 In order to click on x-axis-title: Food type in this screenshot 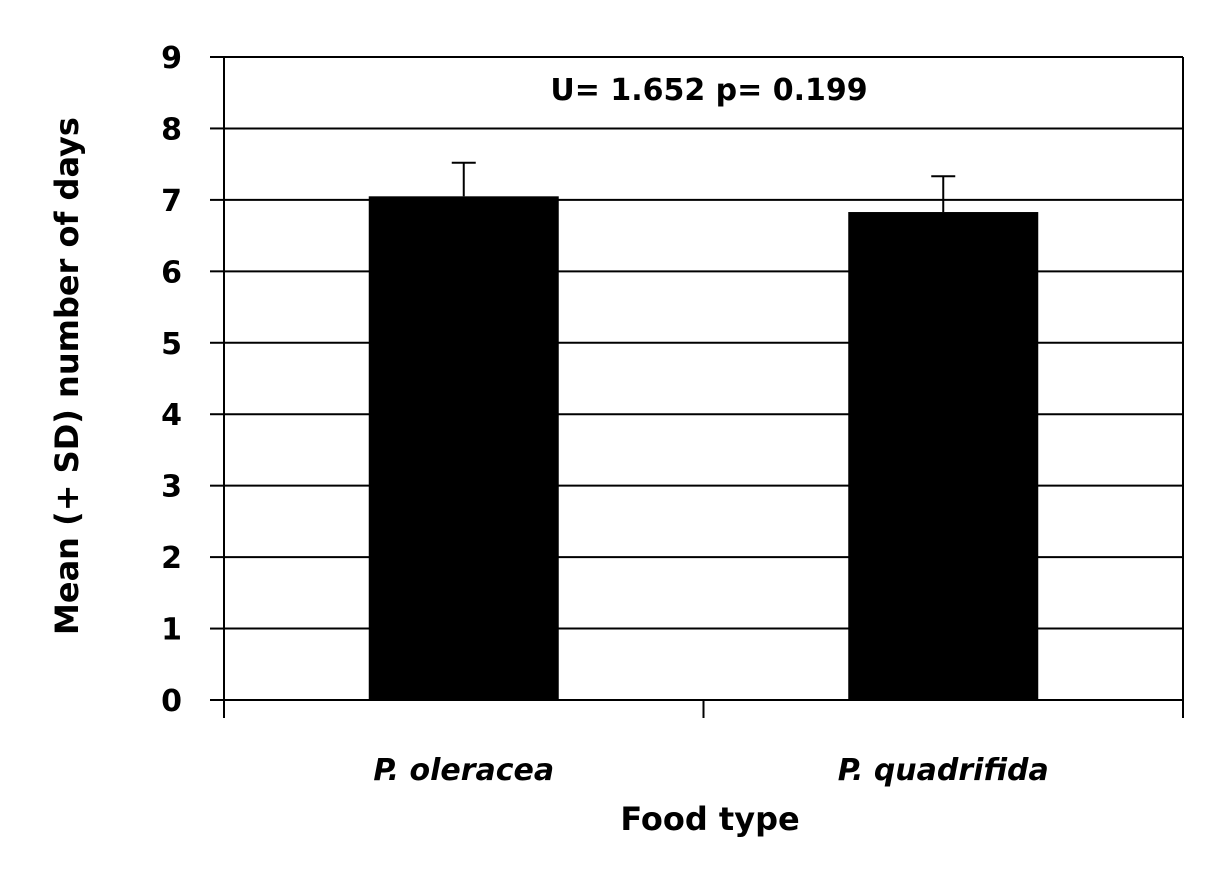, I will do `click(709, 819)`.